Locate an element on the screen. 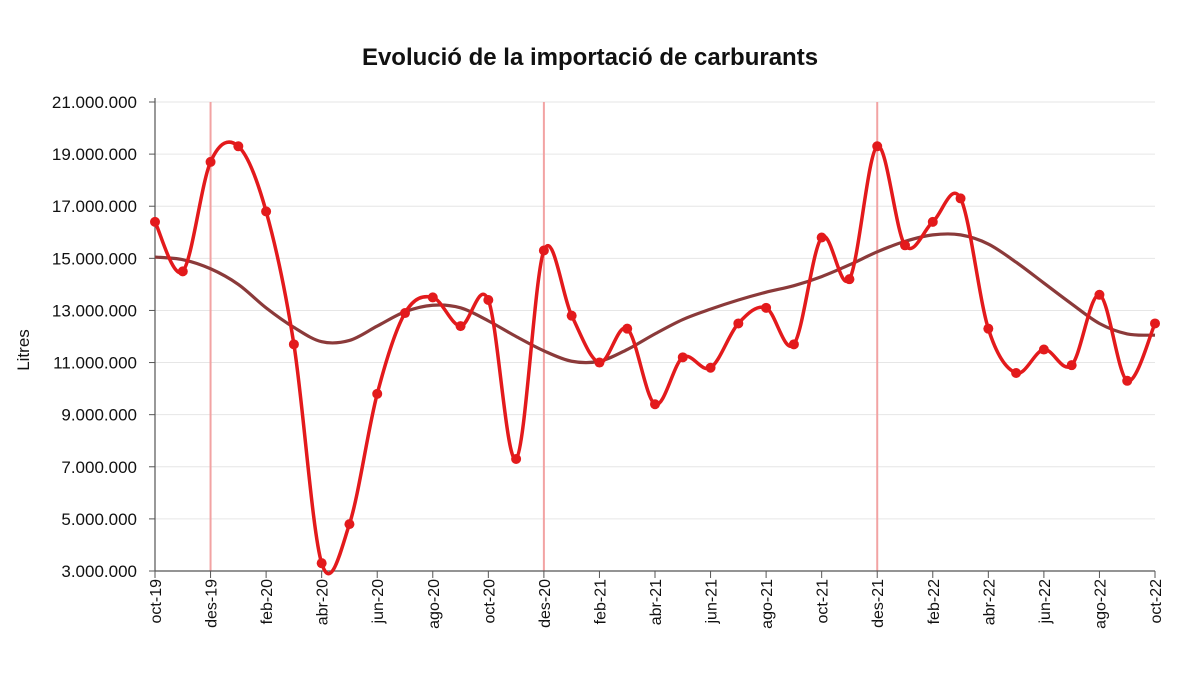 The image size is (1200, 675). x-tick-label: des-21 is located at coordinates (878, 603).